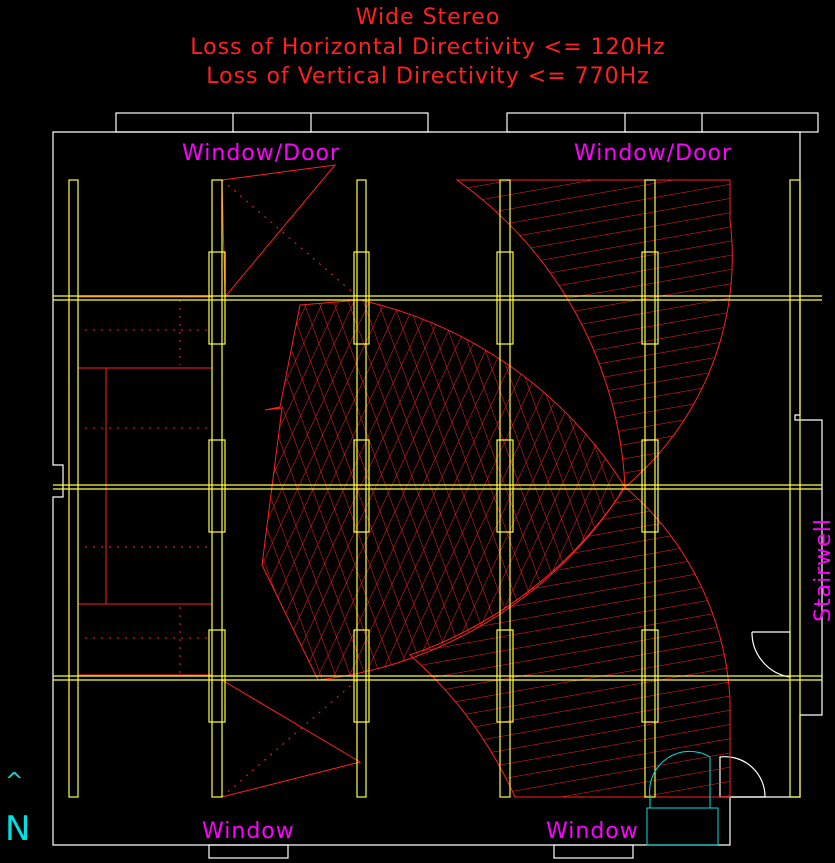  What do you see at coordinates (427, 76) in the screenshot?
I see `title-line: Loss of Vertical Directivity <= 770Hz` at bounding box center [427, 76].